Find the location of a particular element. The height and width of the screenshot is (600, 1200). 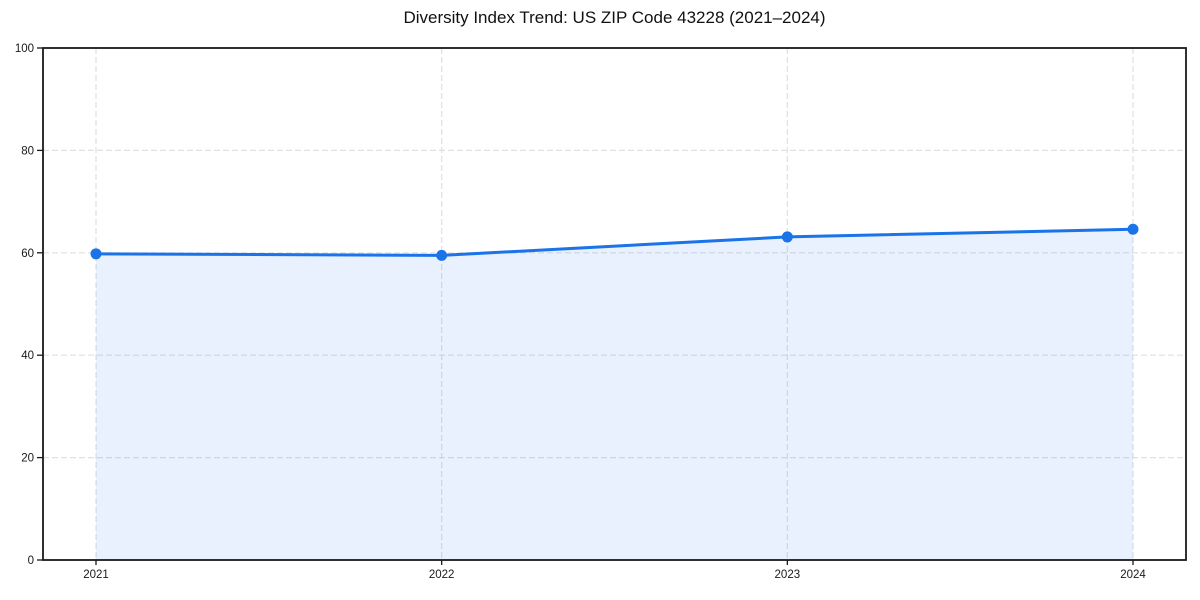

y-tick-label-80: 80 is located at coordinates (27, 151).